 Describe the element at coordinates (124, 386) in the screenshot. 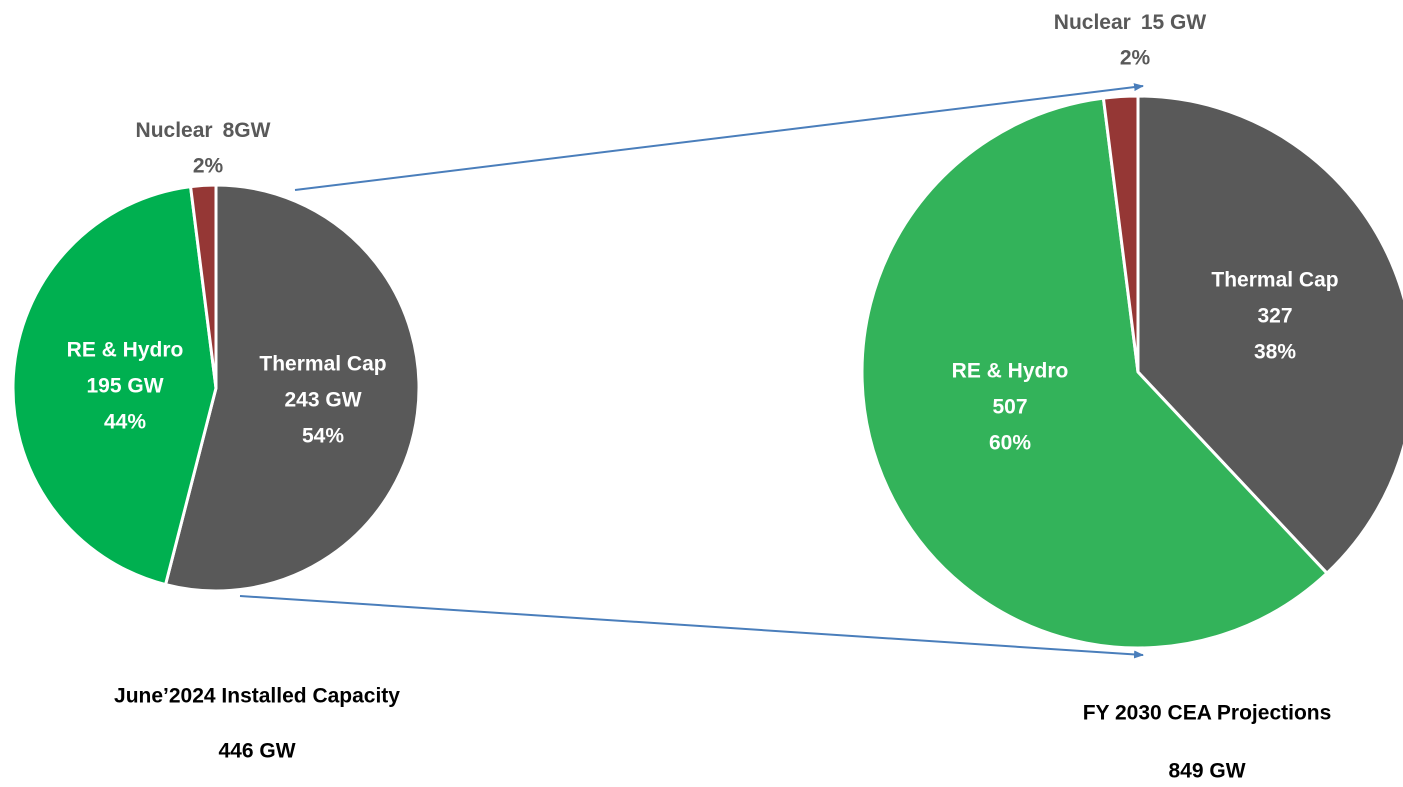

I see `capacity-label: 195 GW` at that location.